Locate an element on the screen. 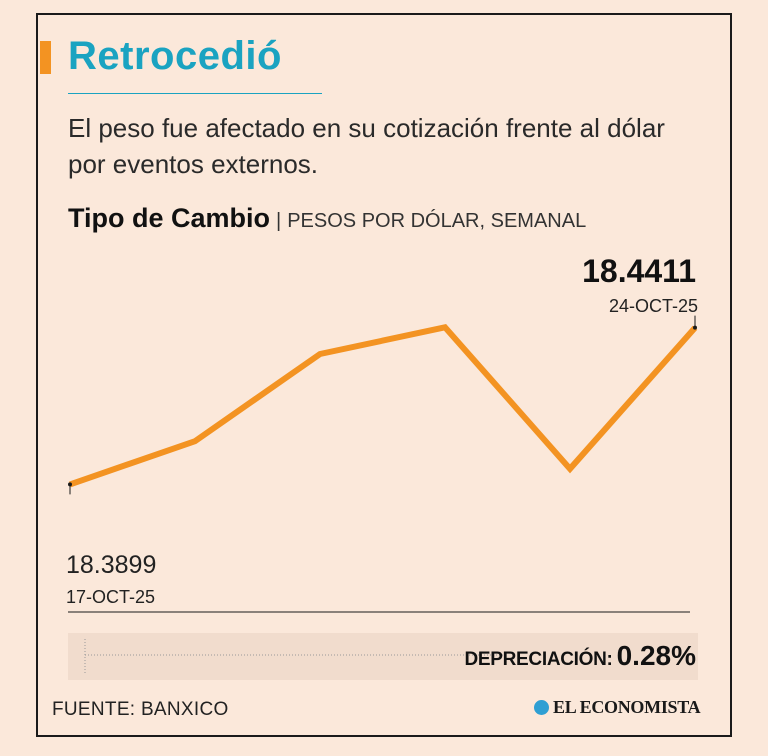  source-note: FUENTE: BANXICO is located at coordinates (140, 709).